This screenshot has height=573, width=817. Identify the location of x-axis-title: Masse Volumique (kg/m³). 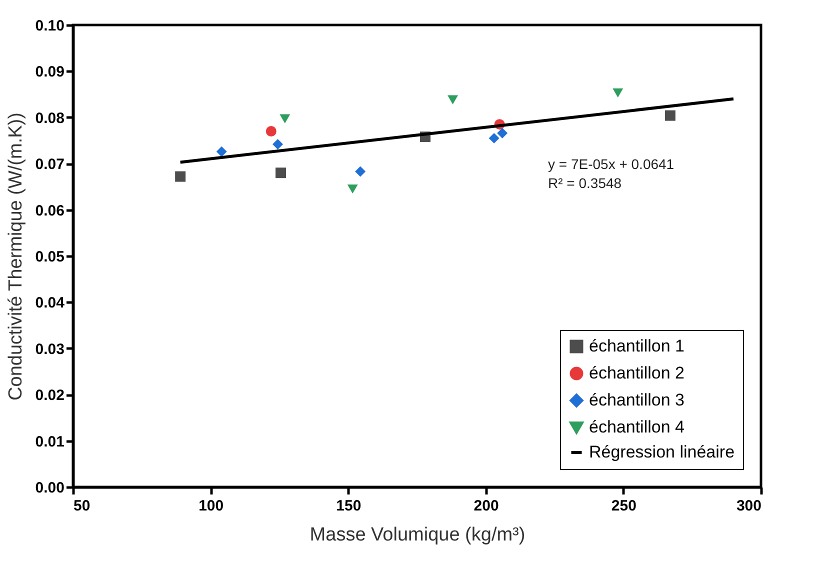
(418, 535).